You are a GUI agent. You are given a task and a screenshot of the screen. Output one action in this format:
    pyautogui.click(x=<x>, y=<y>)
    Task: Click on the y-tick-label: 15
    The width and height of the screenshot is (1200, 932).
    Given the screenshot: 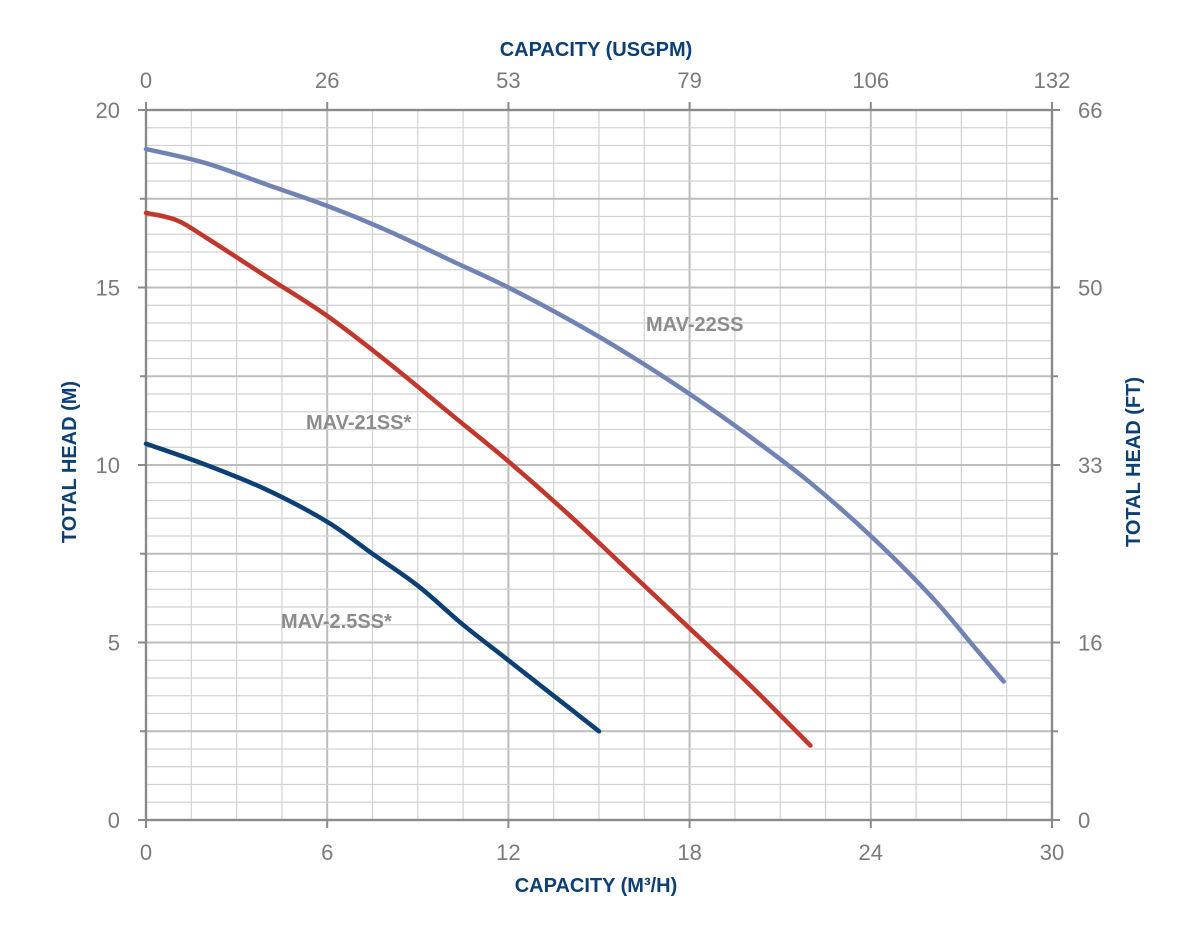 What is the action you would take?
    pyautogui.click(x=108, y=288)
    